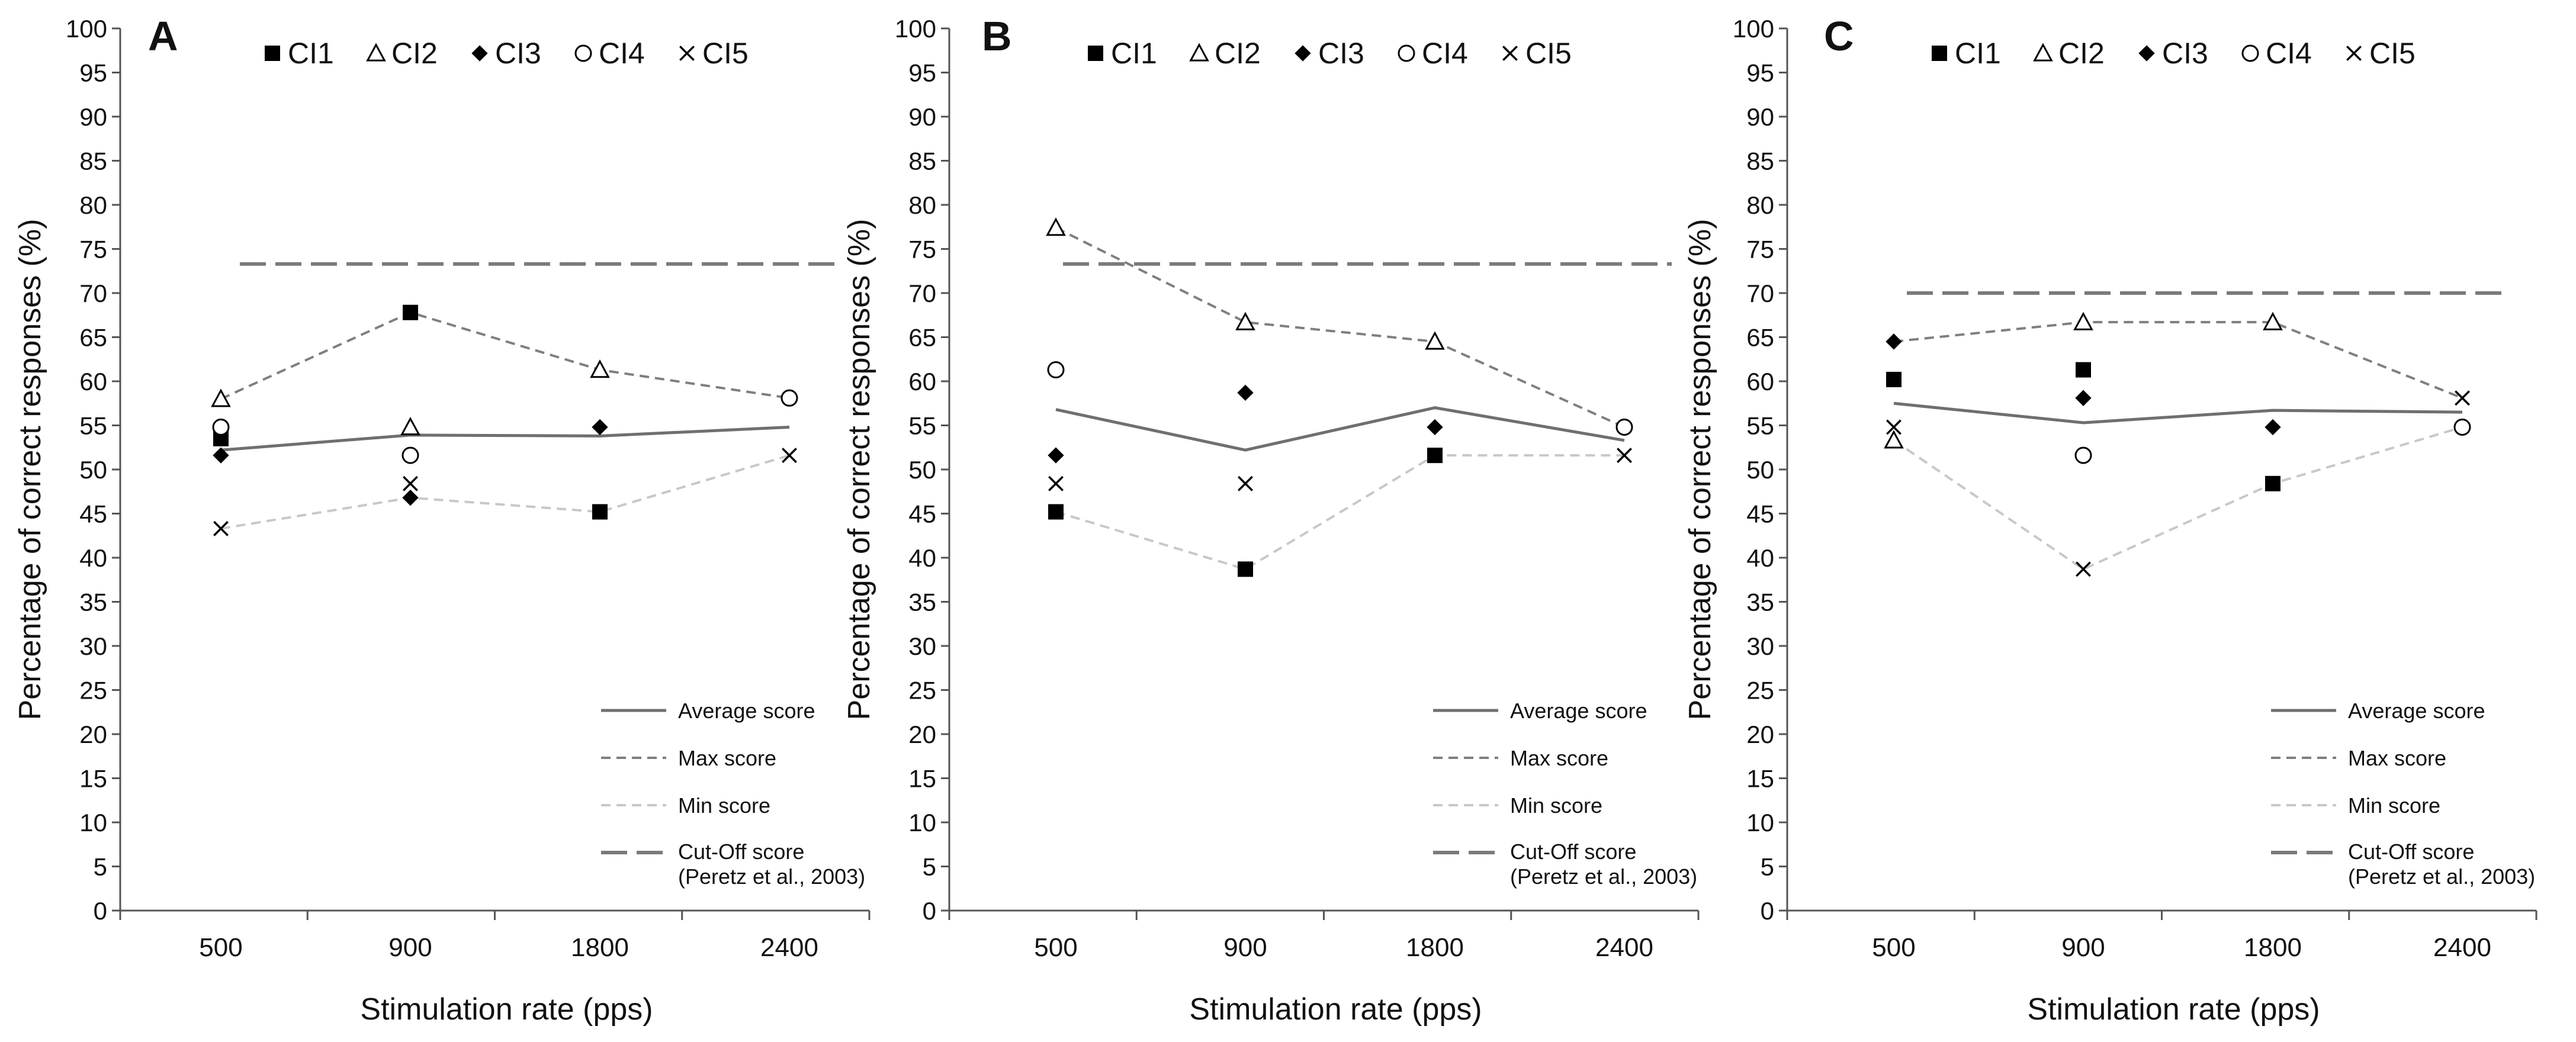  What do you see at coordinates (1760, 382) in the screenshot?
I see `y-tick-label: 60` at bounding box center [1760, 382].